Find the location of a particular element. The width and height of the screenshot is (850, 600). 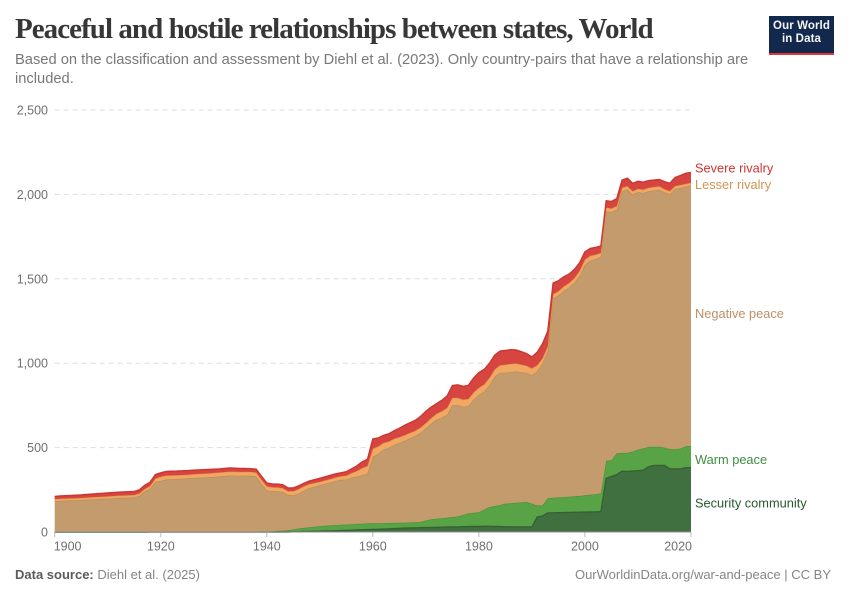

svg-text: 0 is located at coordinates (44, 533).